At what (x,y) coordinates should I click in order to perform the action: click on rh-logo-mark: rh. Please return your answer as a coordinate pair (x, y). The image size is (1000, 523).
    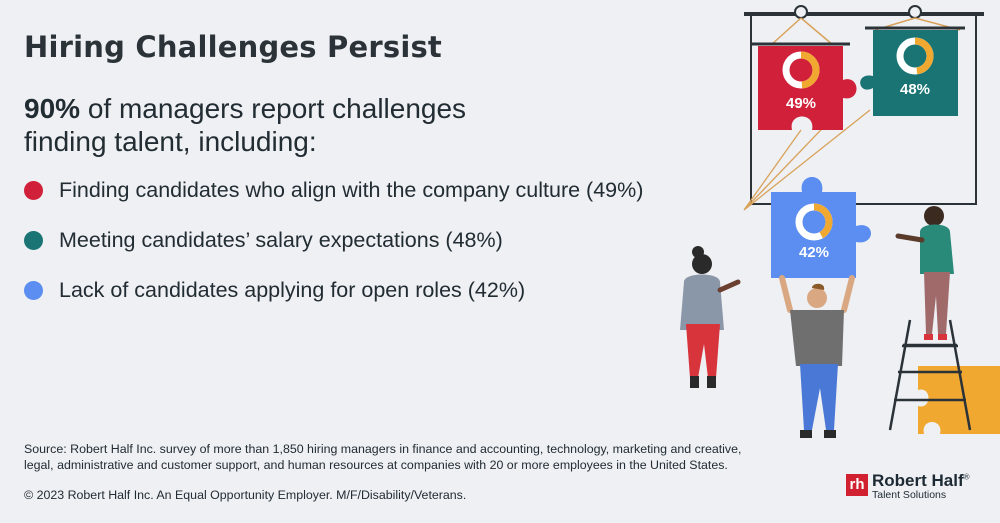
    Looking at the image, I should click on (857, 485).